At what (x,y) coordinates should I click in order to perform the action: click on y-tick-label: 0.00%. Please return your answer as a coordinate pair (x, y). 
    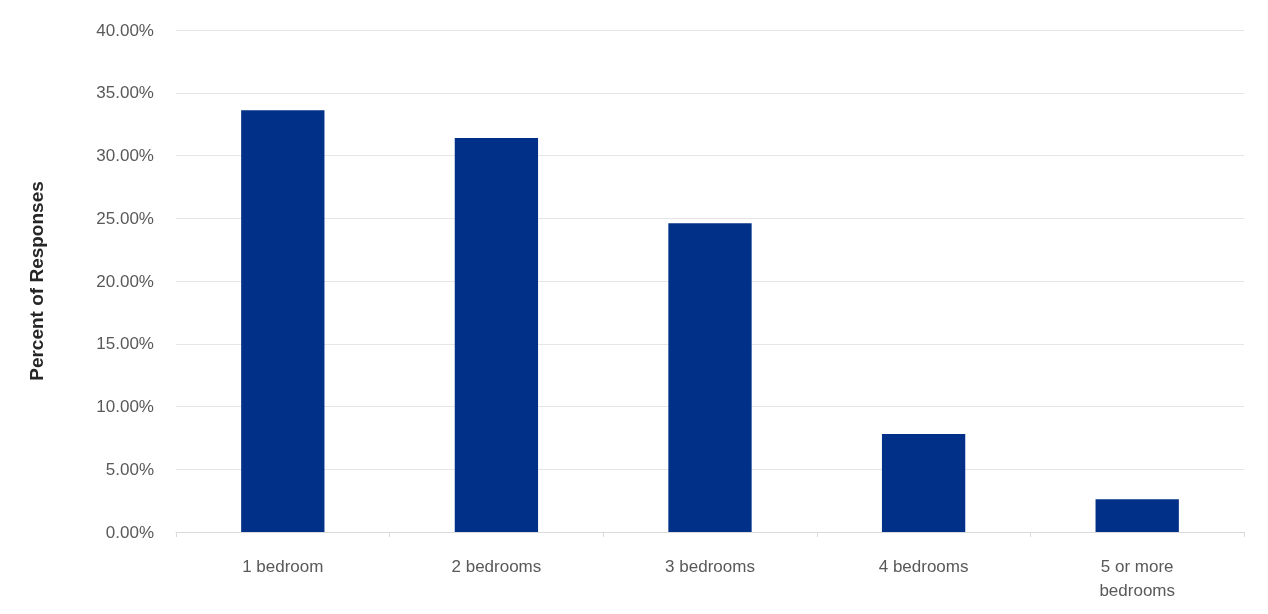
    Looking at the image, I should click on (129, 532).